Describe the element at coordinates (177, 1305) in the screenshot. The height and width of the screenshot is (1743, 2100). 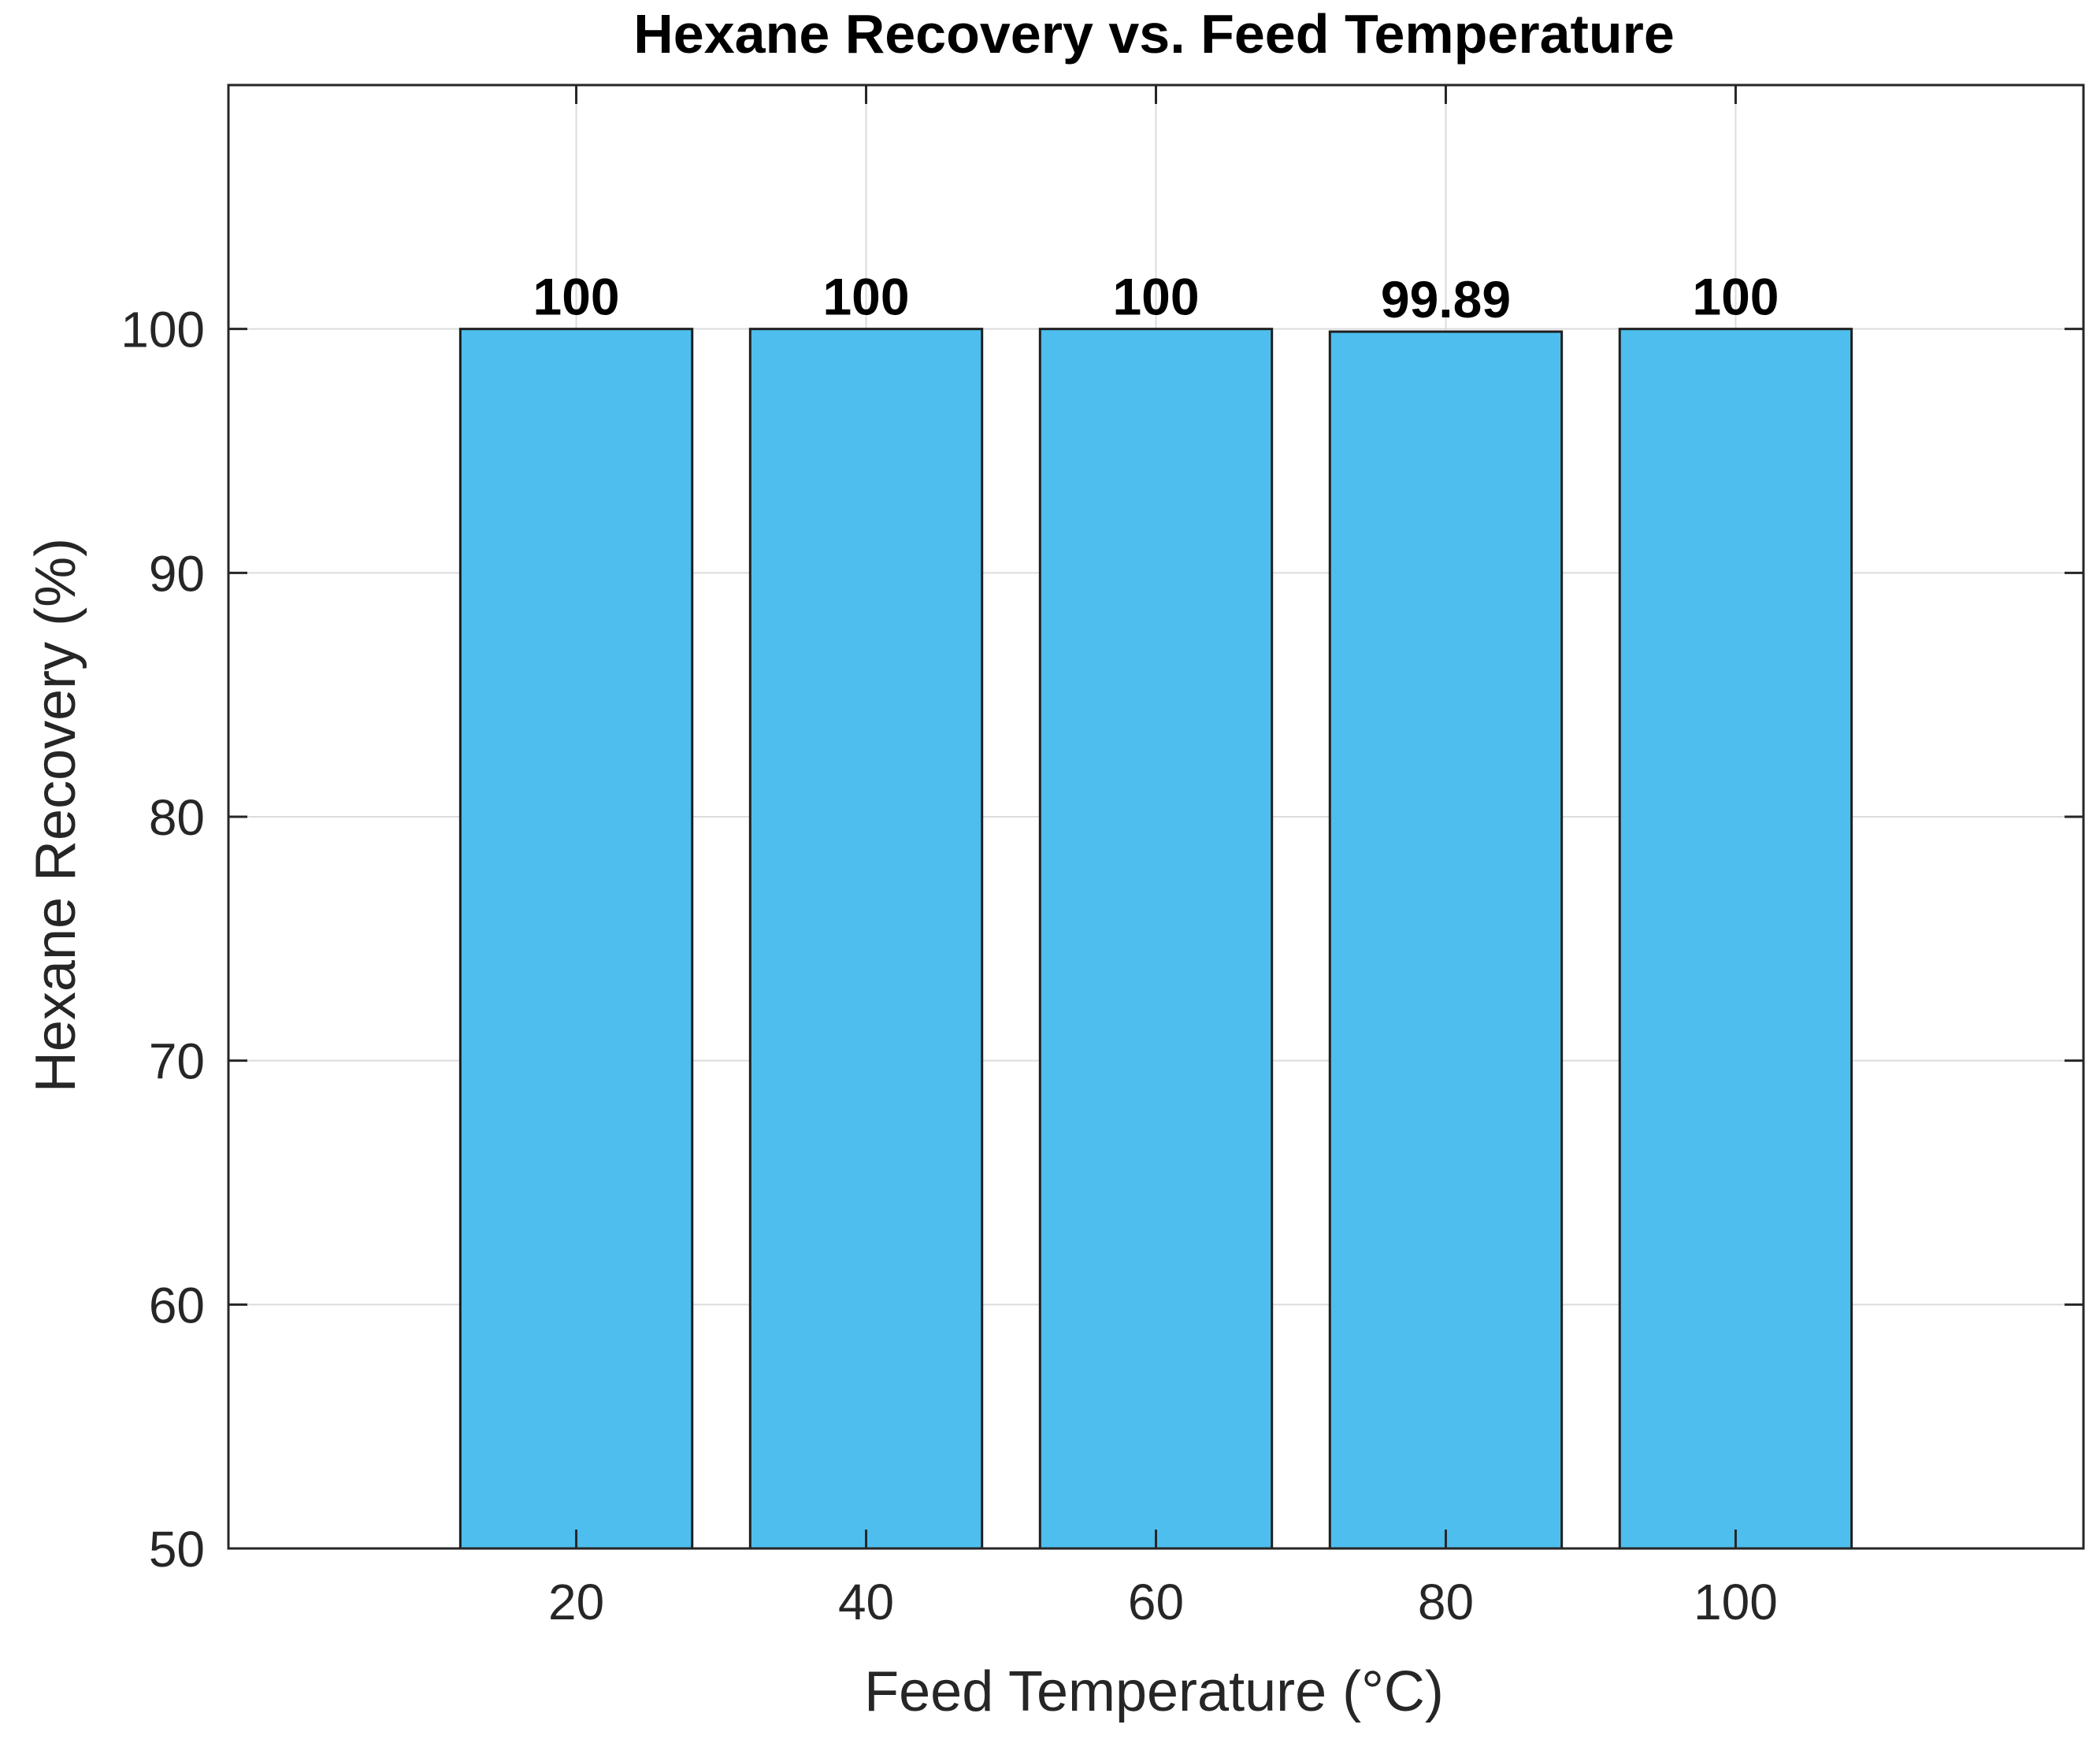
I see `y-tick-label: 60` at that location.